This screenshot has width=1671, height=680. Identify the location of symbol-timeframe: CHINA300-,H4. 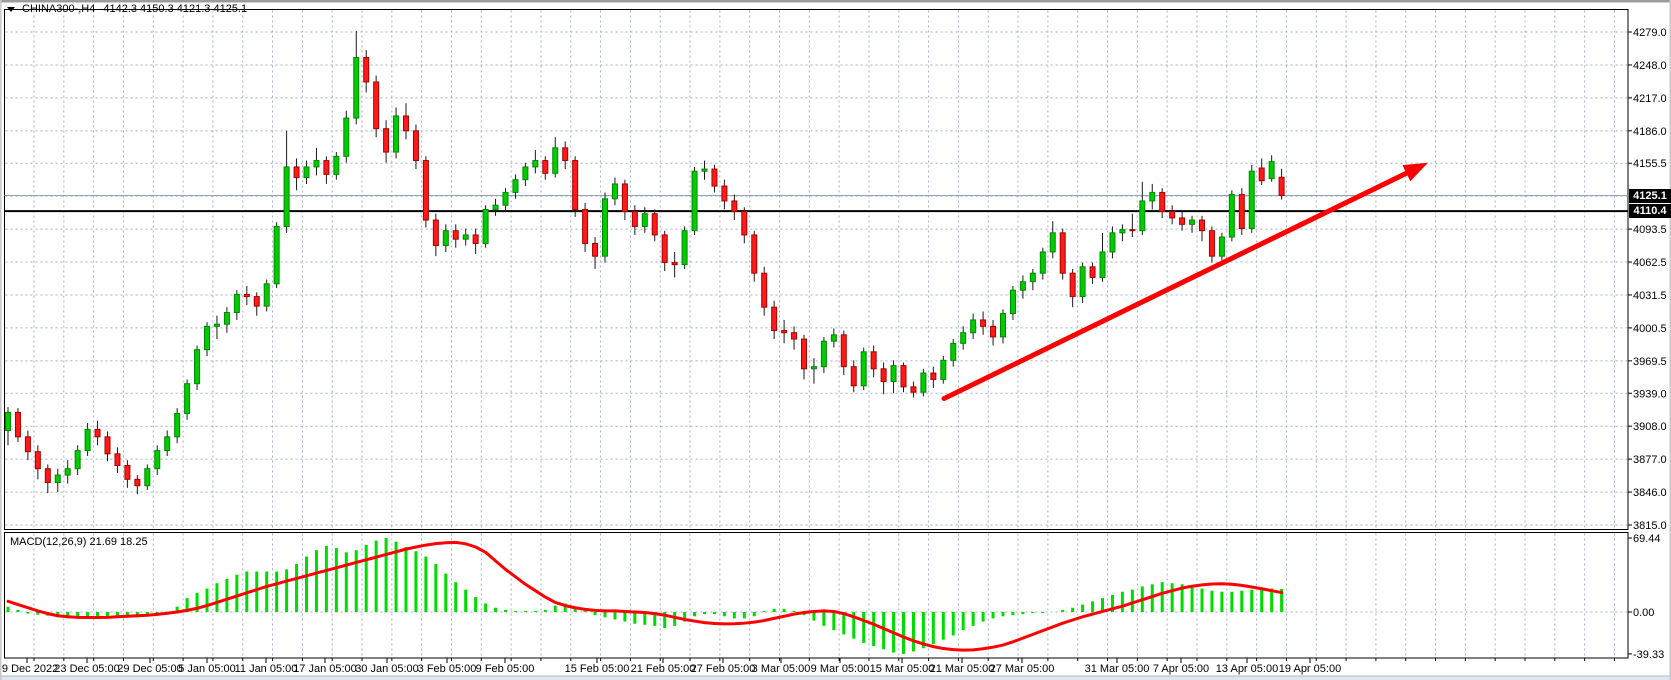
(59, 9).